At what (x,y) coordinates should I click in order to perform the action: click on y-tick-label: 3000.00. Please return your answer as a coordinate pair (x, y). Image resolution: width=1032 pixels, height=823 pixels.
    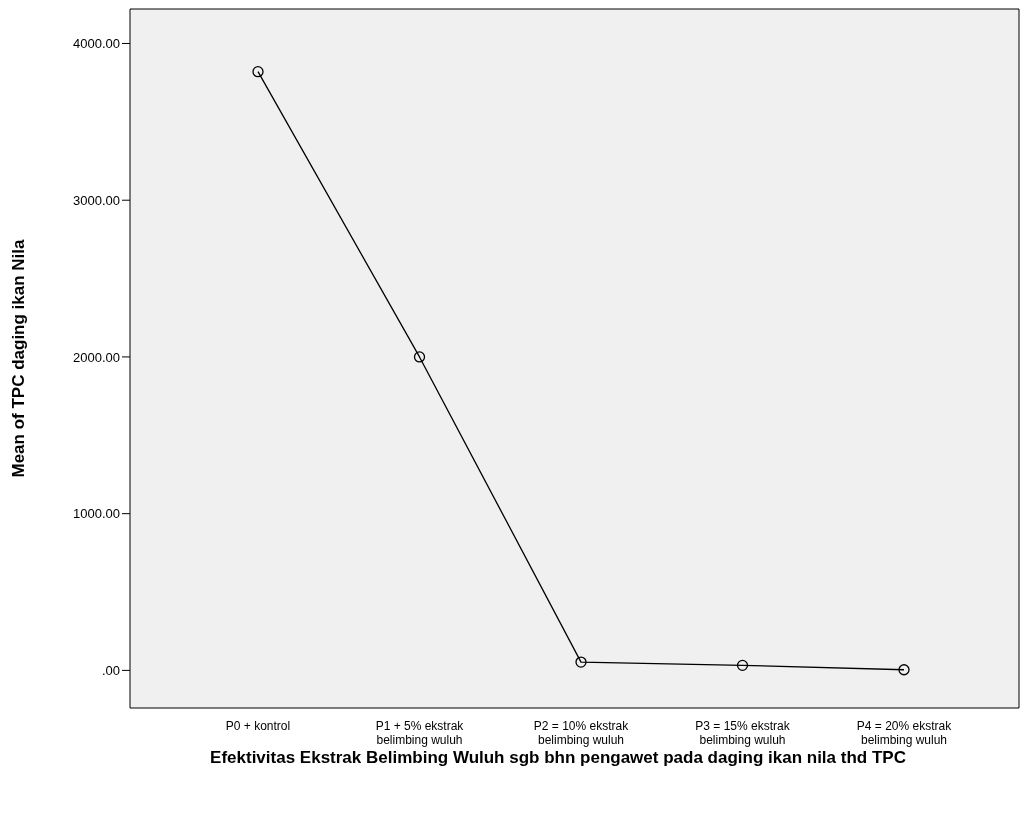
    Looking at the image, I should click on (96, 200).